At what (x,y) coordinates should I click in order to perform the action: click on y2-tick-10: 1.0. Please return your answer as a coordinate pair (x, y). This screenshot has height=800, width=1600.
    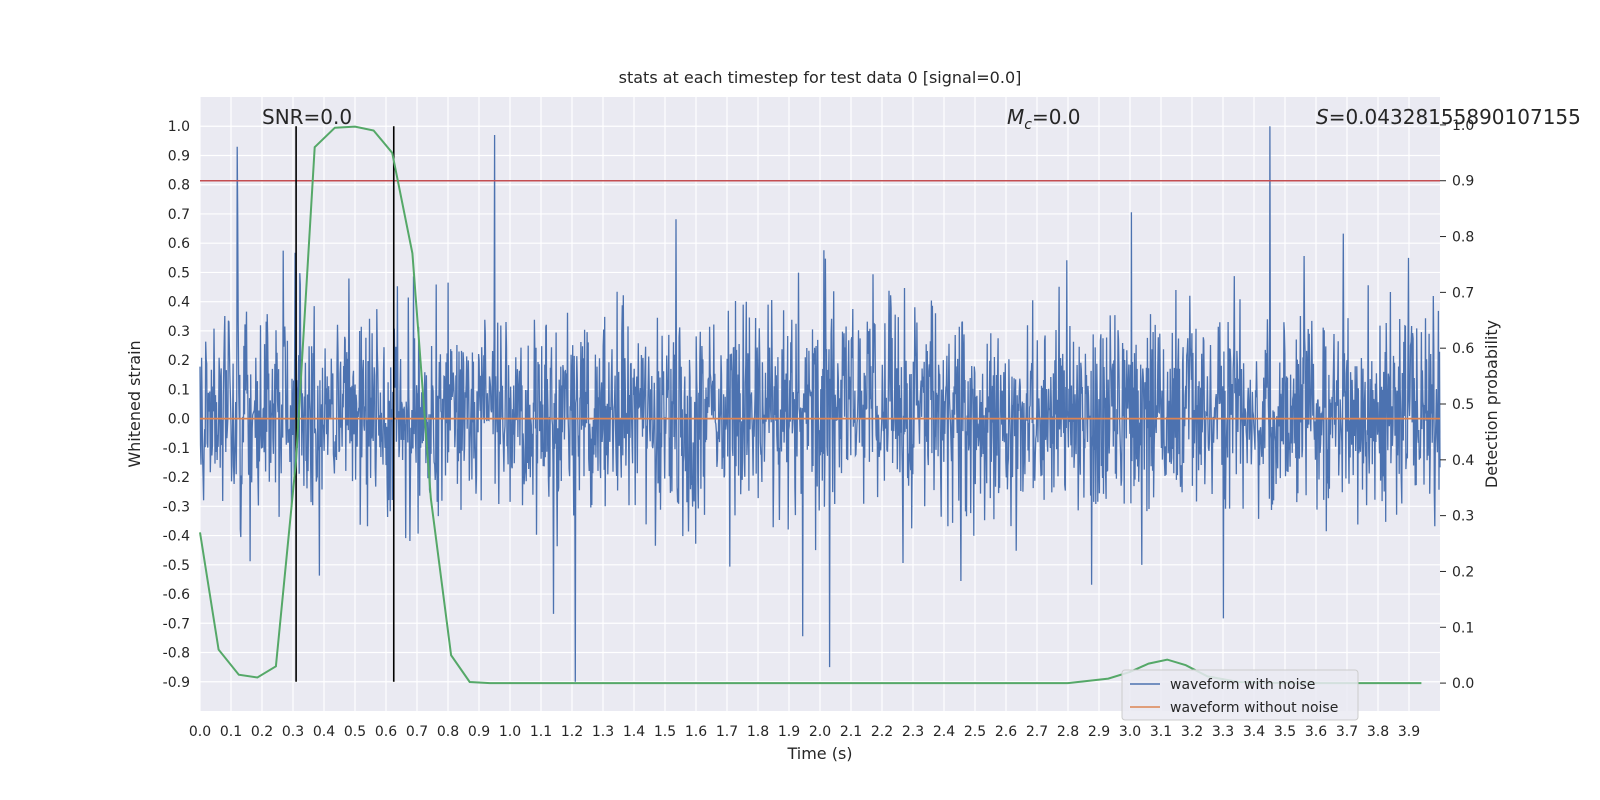
    Looking at the image, I should click on (1463, 126).